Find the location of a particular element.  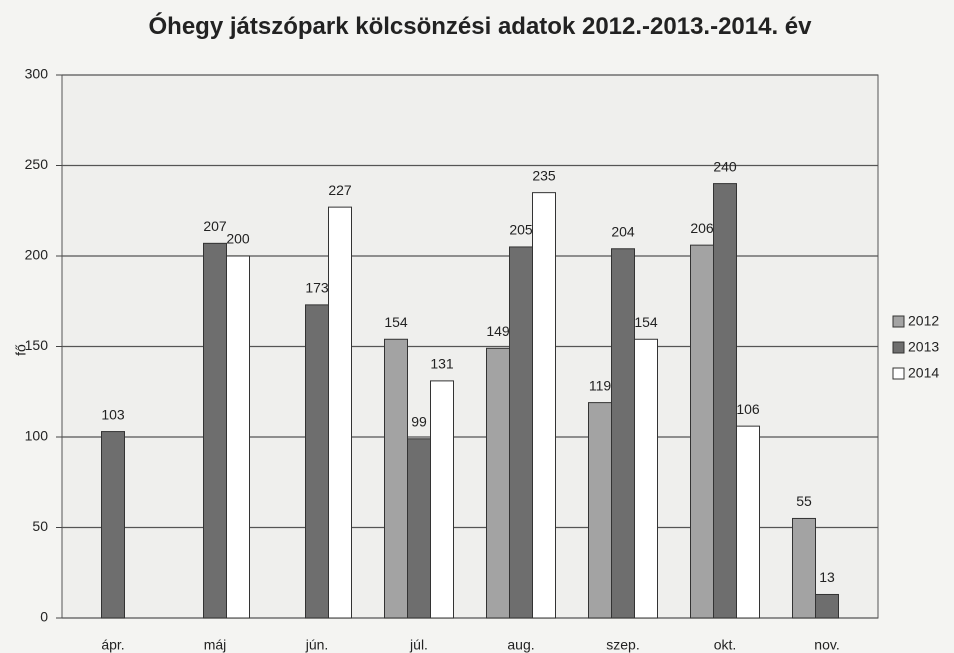

x-tick-label: aug. is located at coordinates (520, 645).